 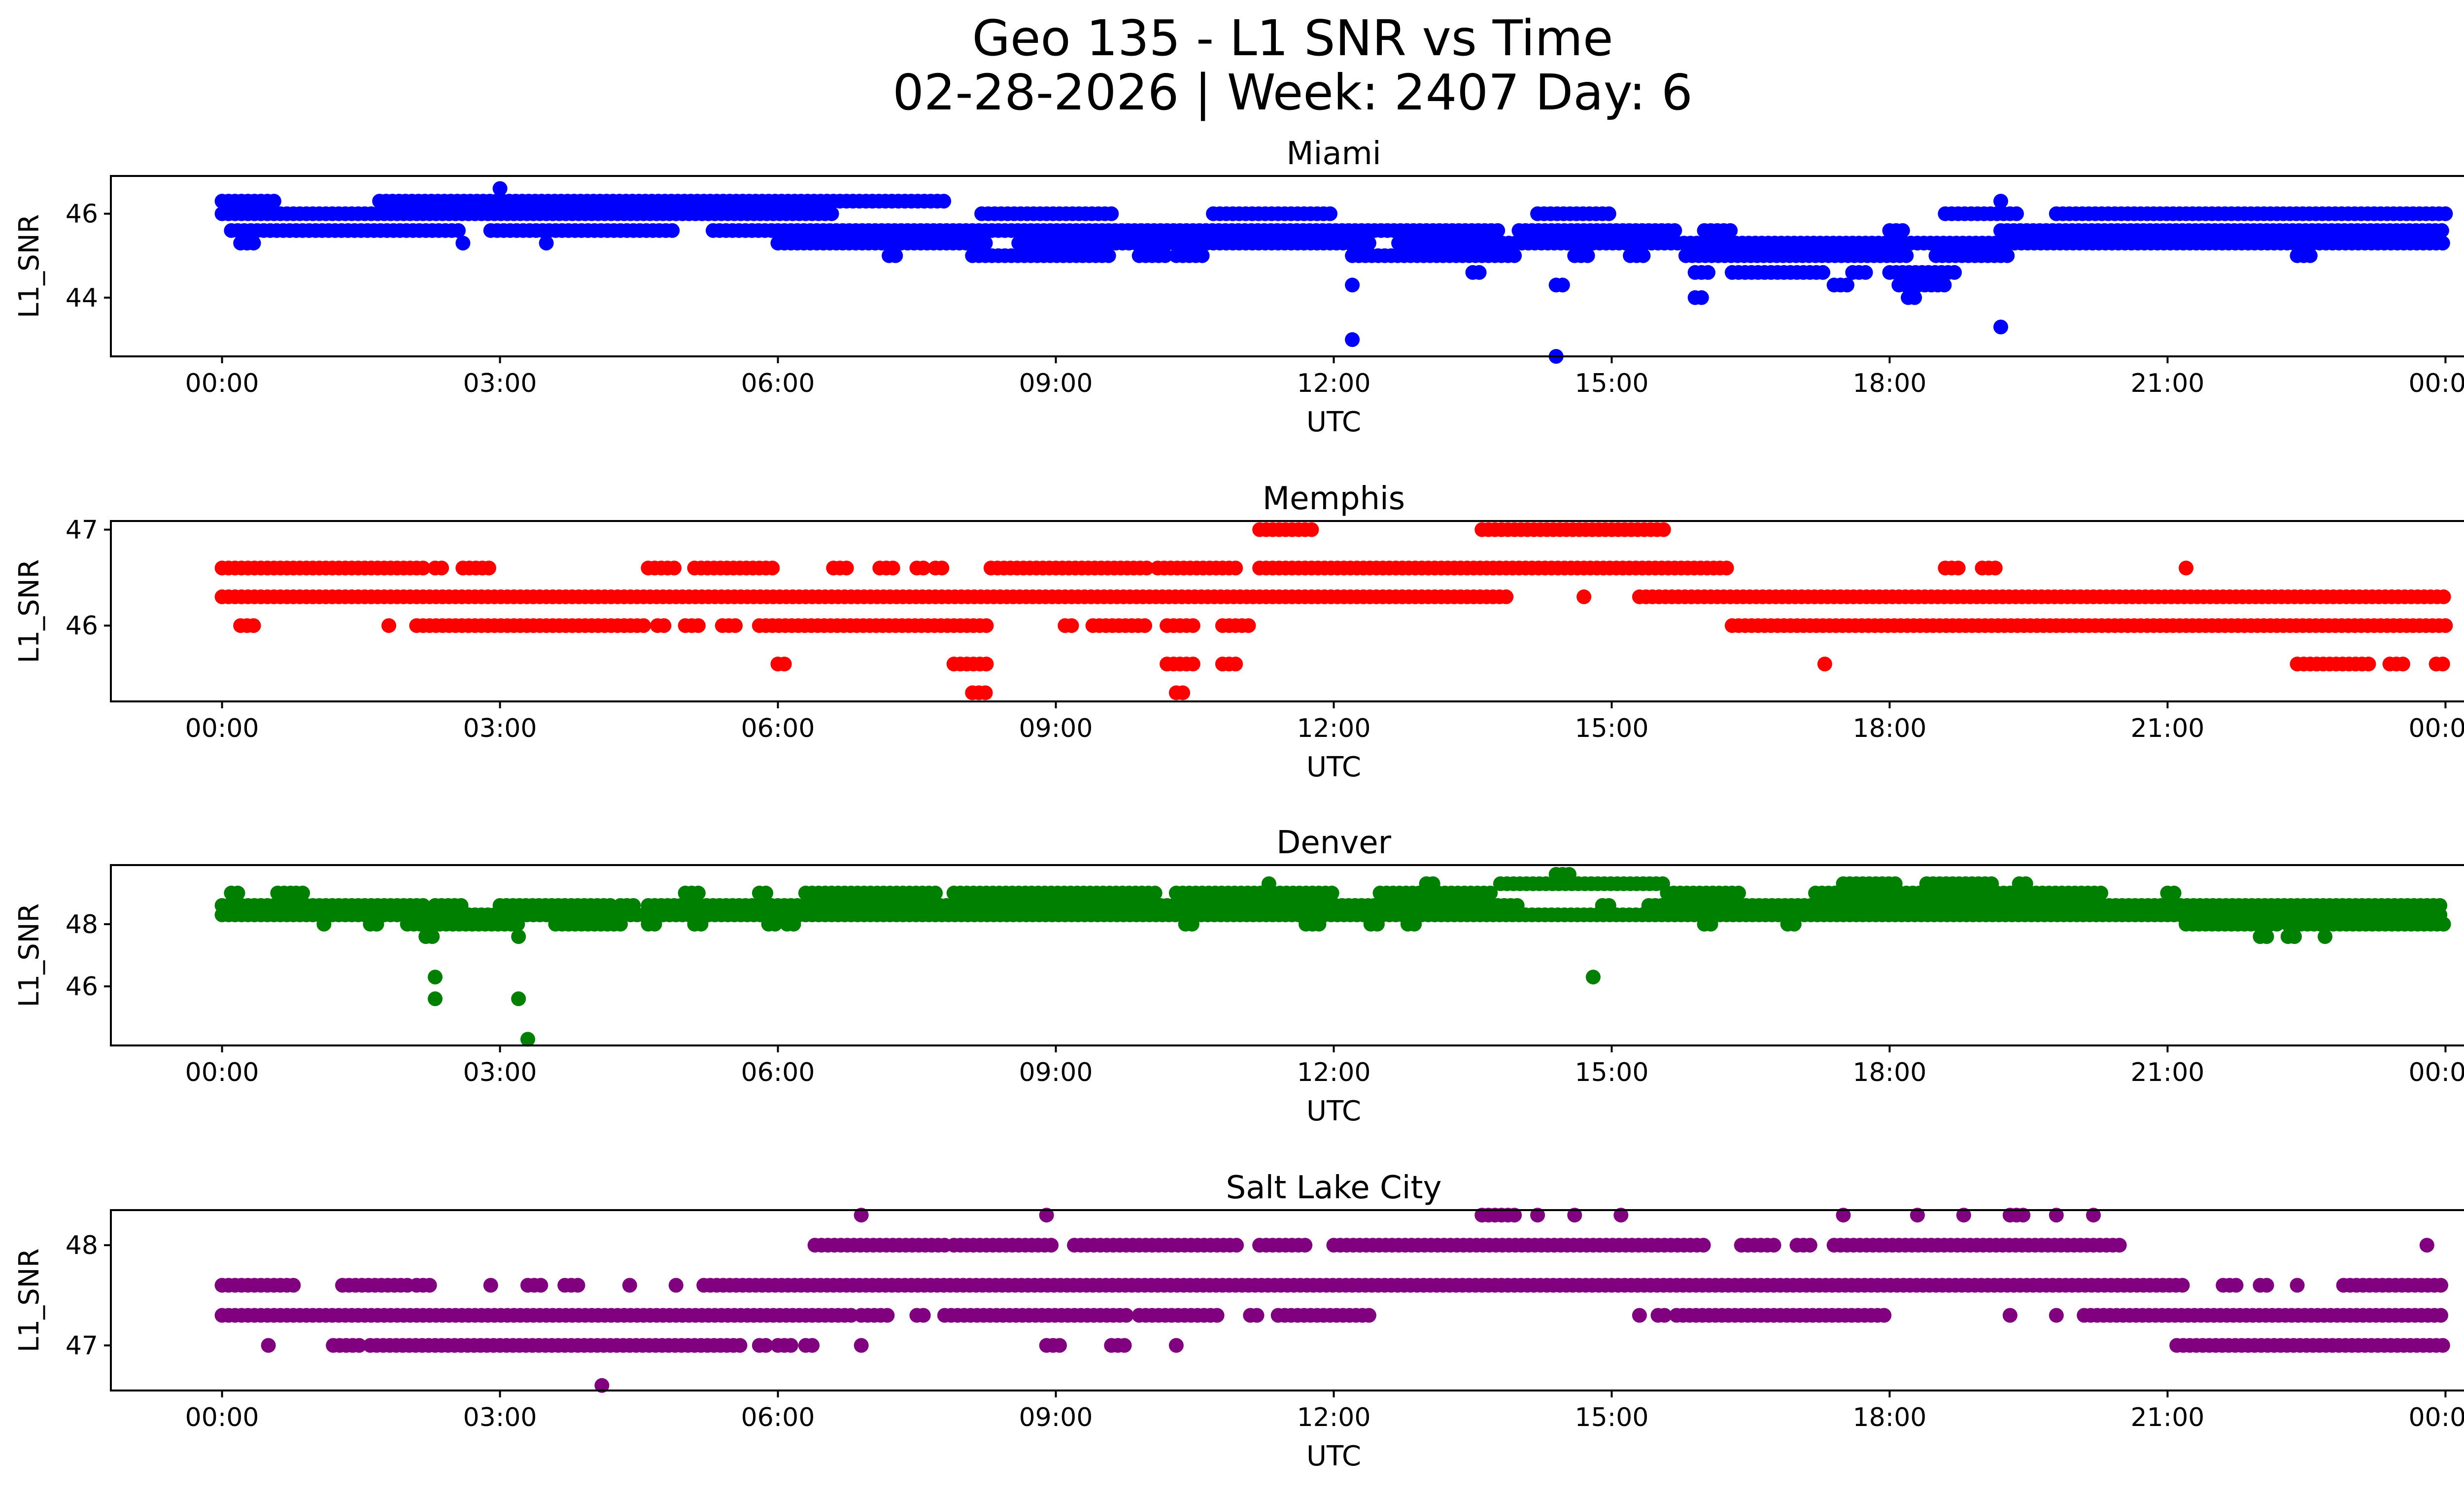 I want to click on y-tick-label: 48, so click(x=82, y=1245).